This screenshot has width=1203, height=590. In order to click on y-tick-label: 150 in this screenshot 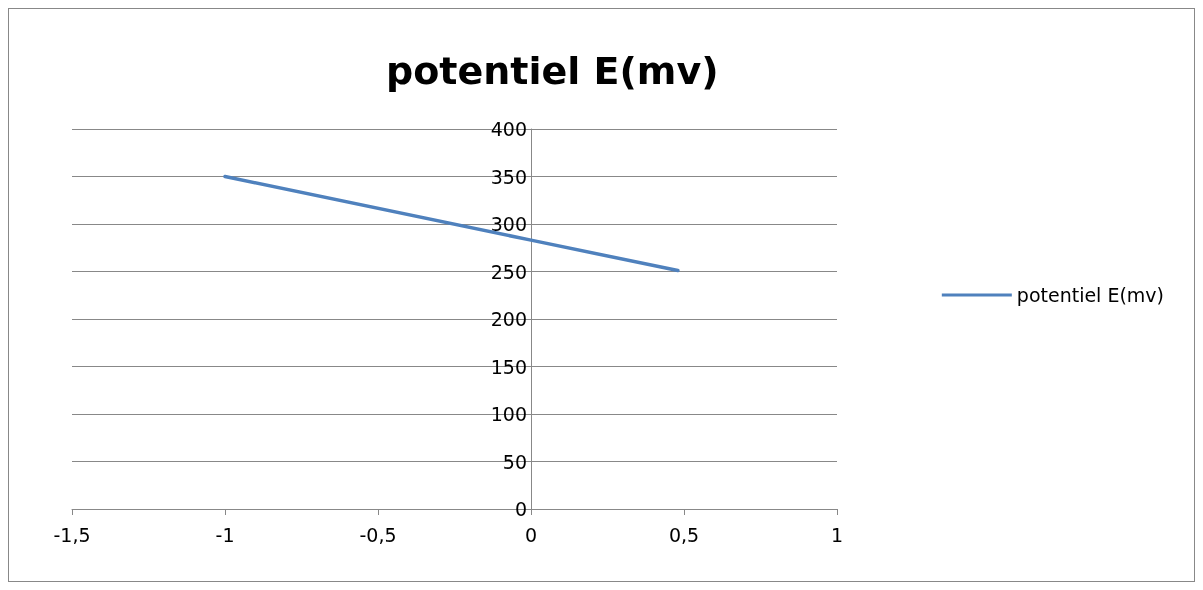, I will do `click(508, 366)`.